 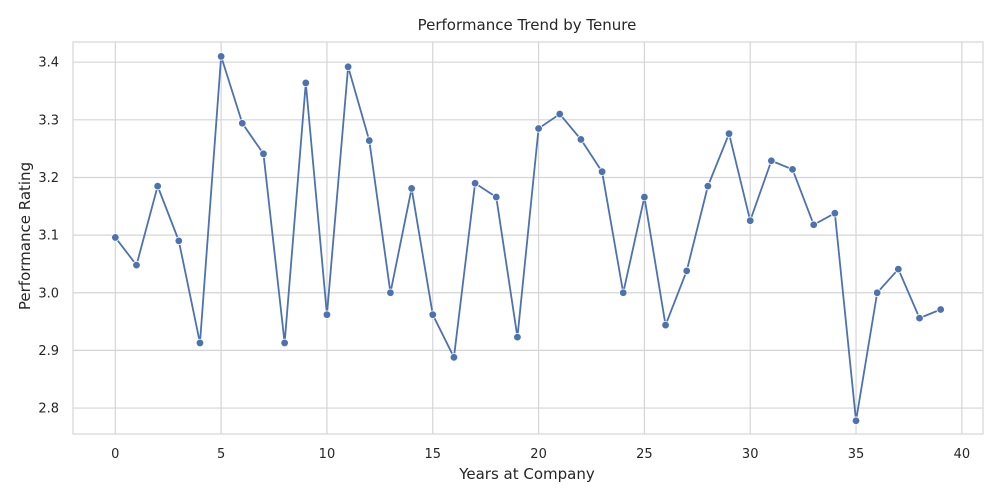 I want to click on y-tick-label: 2.8, so click(x=48, y=409).